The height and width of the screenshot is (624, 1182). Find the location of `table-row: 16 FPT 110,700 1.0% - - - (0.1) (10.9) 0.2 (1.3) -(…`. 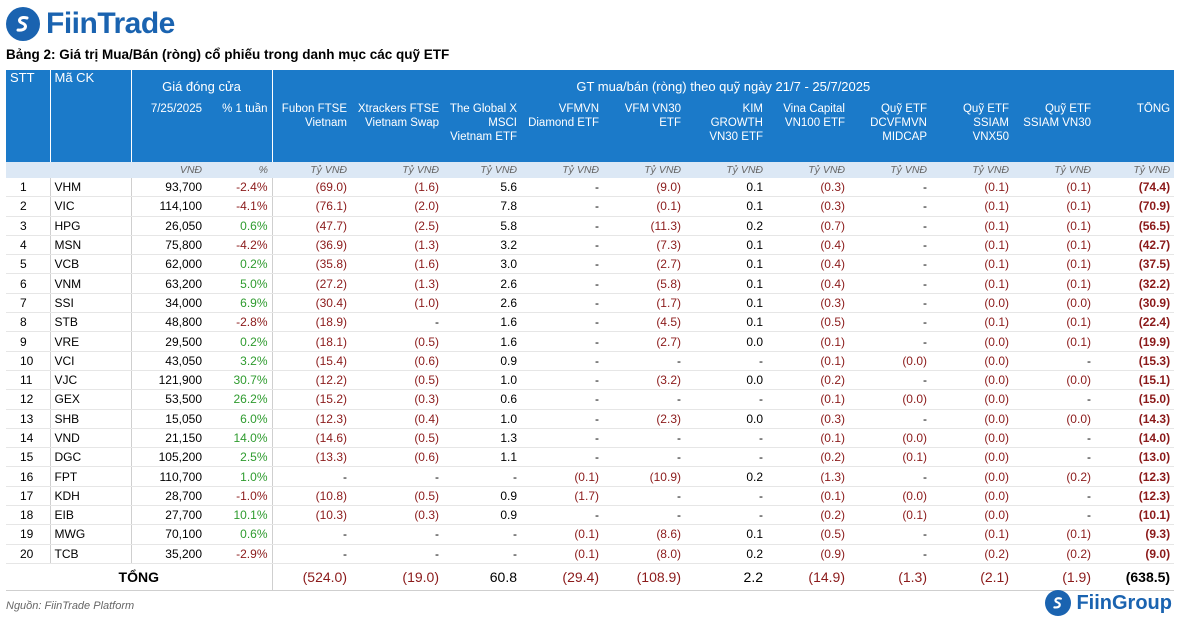

table-row: 16 FPT 110,700 1.0% - - - (0.1) (10.9) 0.2 (1.3) -(… is located at coordinates (590, 476).